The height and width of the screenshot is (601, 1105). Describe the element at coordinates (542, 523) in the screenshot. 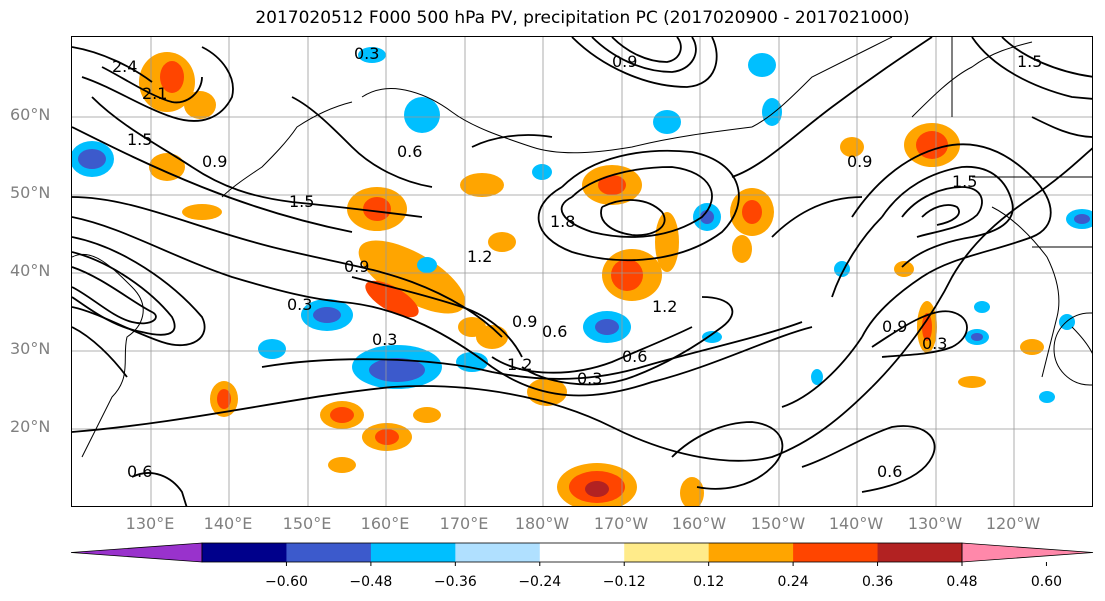

I see `lon-label: 180°W` at that location.